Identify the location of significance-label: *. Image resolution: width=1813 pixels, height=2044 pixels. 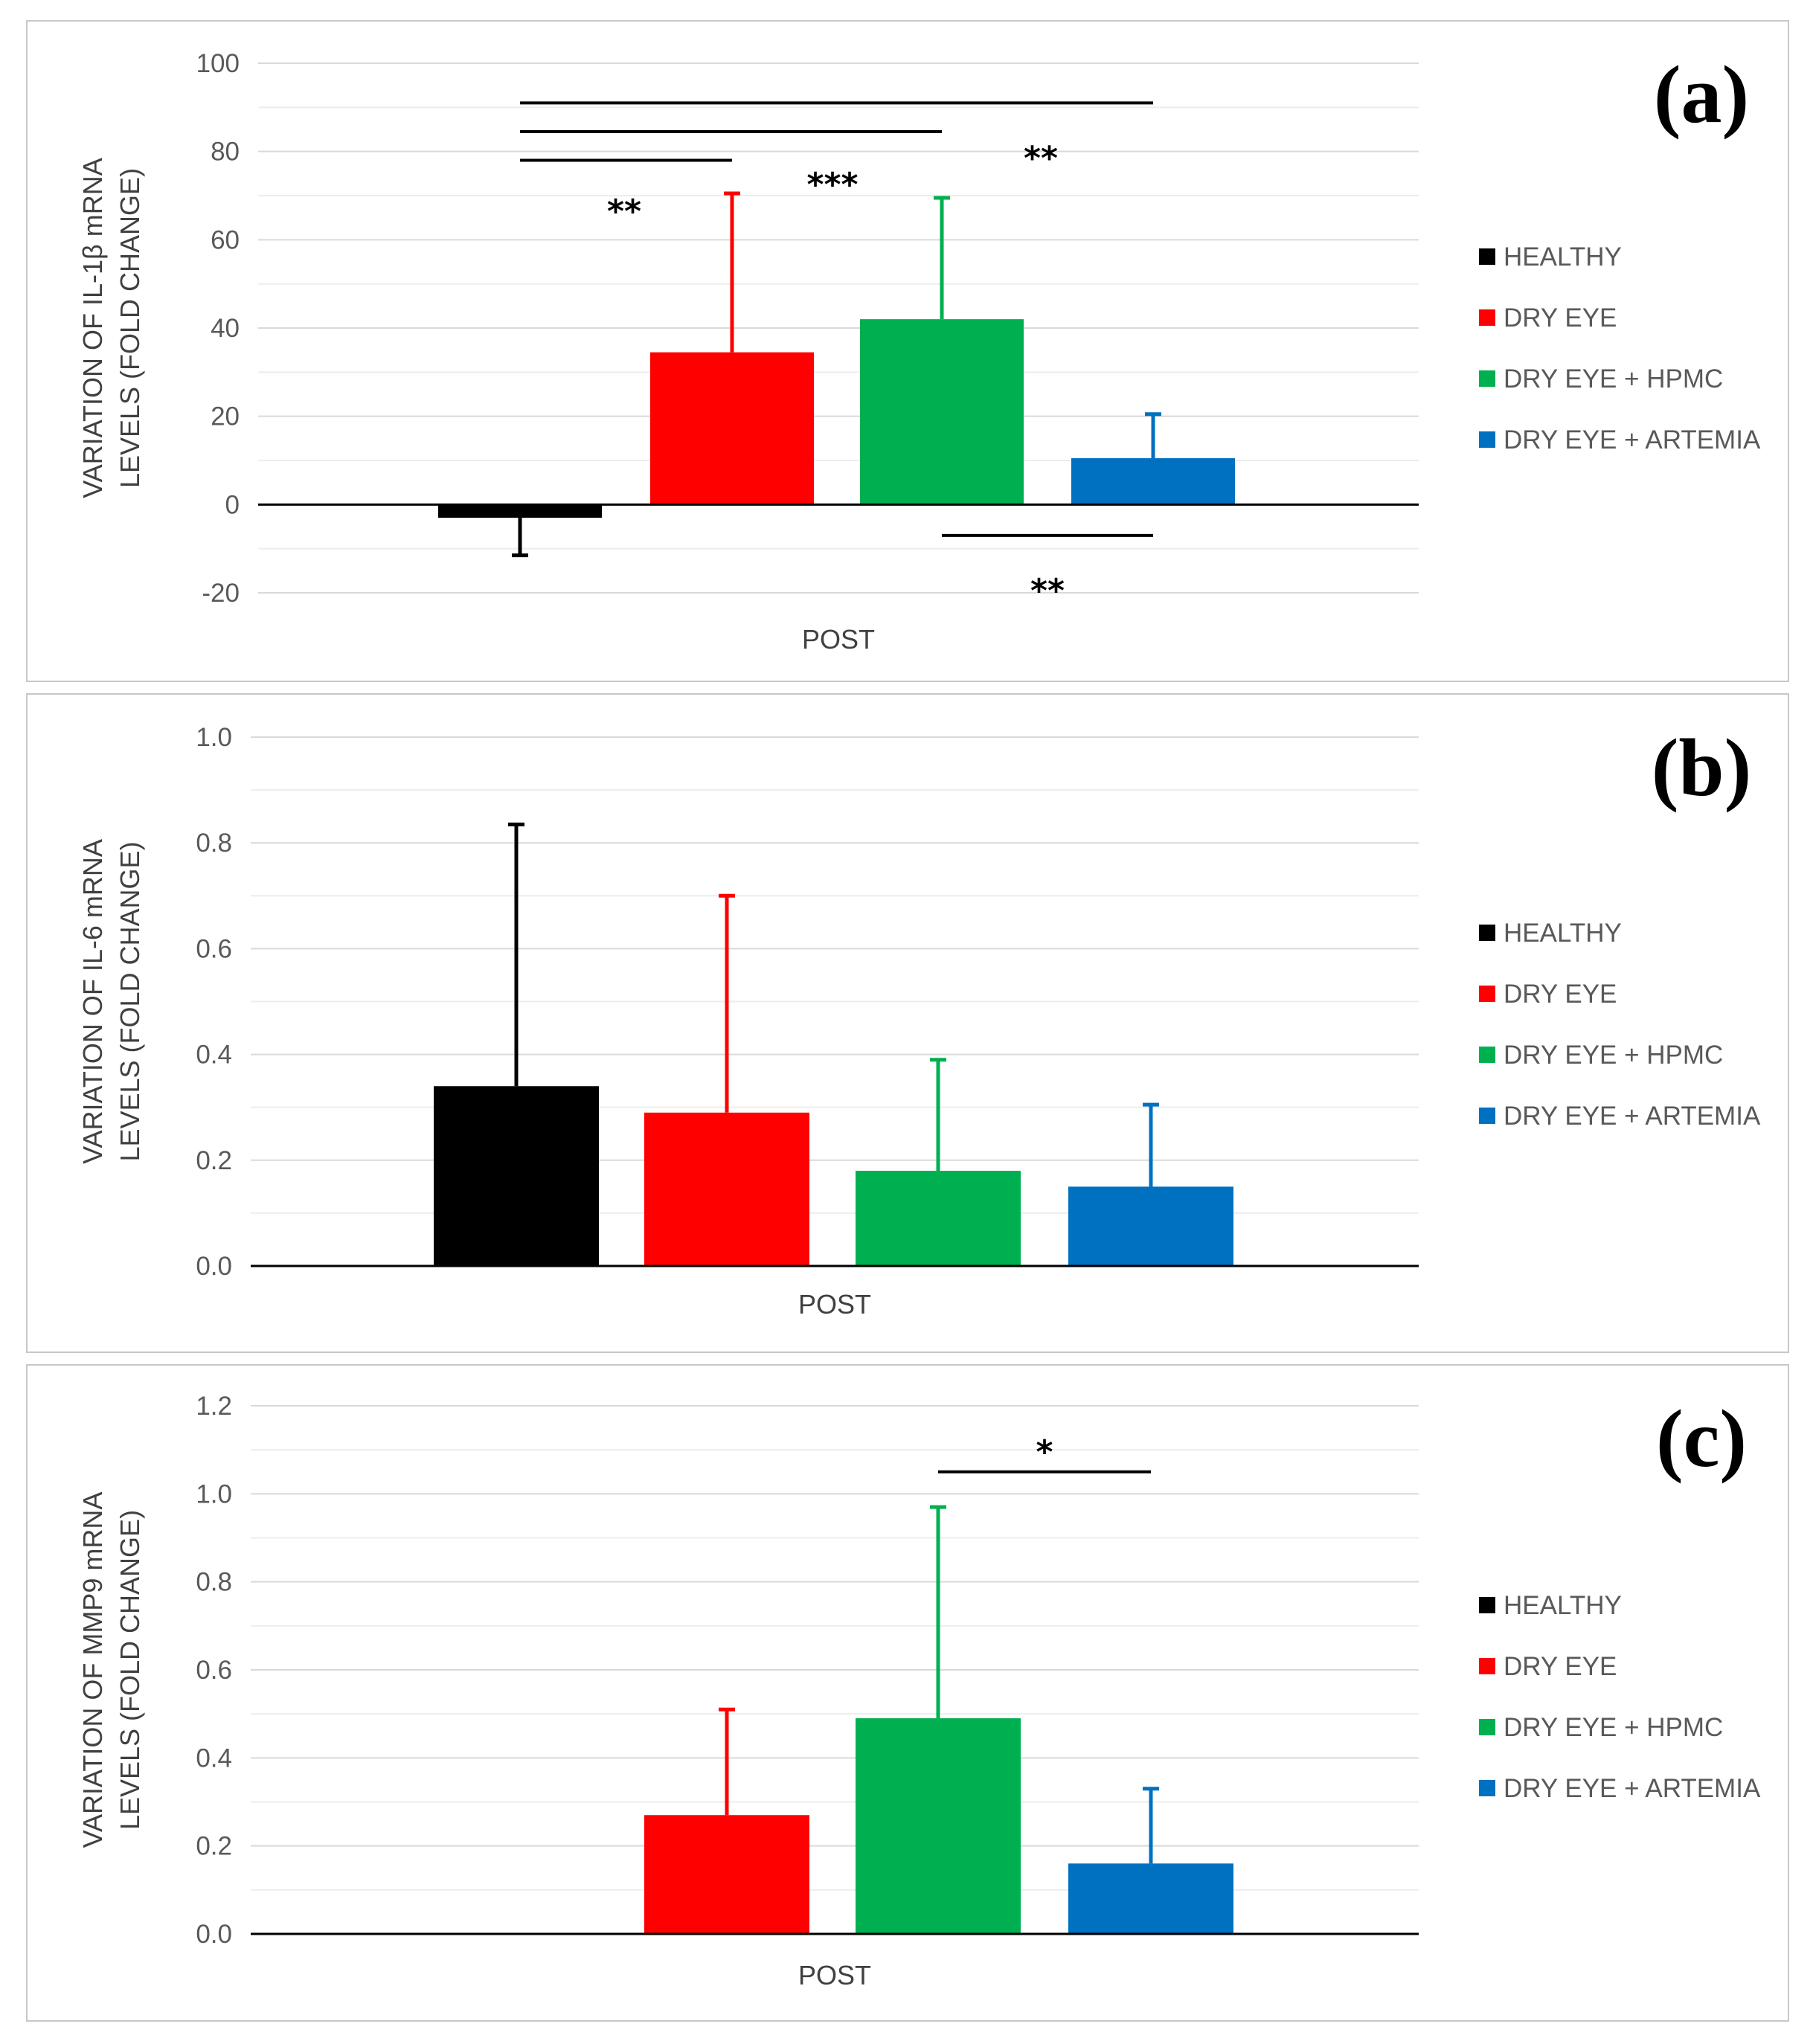
(1044, 1452).